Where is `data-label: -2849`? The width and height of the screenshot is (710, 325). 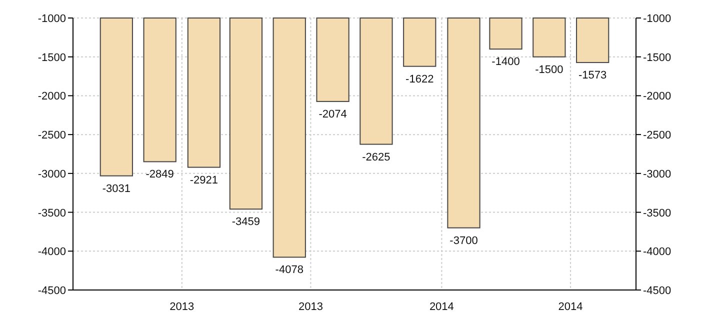
data-label: -2849 is located at coordinates (160, 174).